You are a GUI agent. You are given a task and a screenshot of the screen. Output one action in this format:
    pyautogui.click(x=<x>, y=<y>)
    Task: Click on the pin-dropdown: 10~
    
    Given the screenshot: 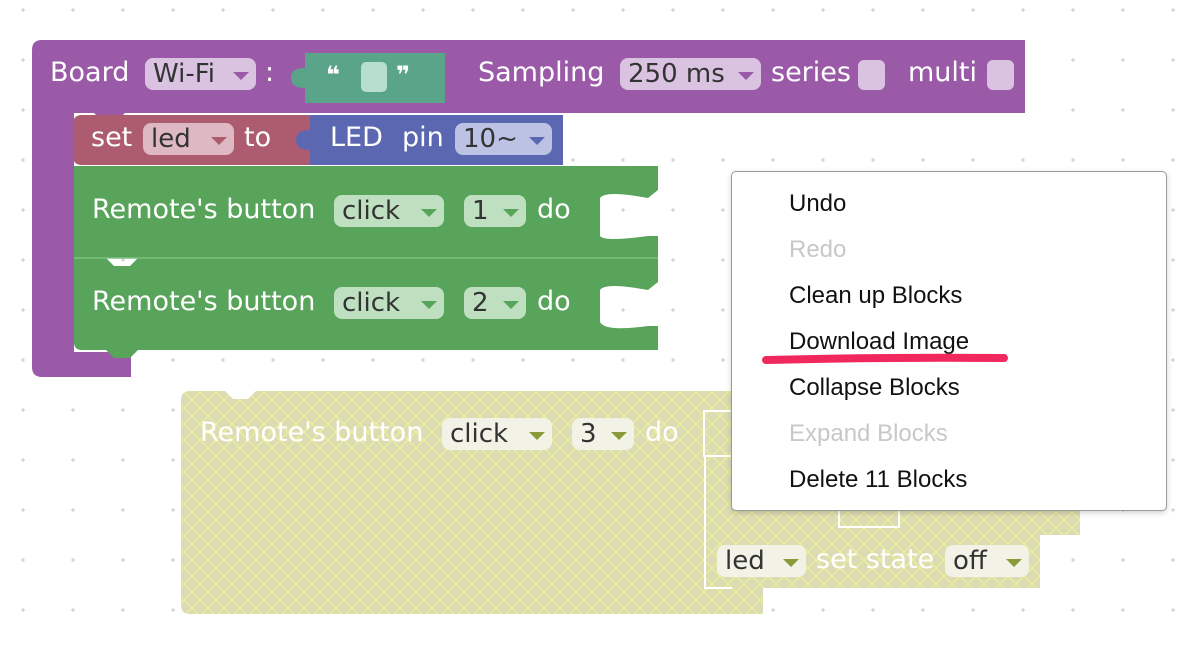 What is the action you would take?
    pyautogui.click(x=503, y=139)
    